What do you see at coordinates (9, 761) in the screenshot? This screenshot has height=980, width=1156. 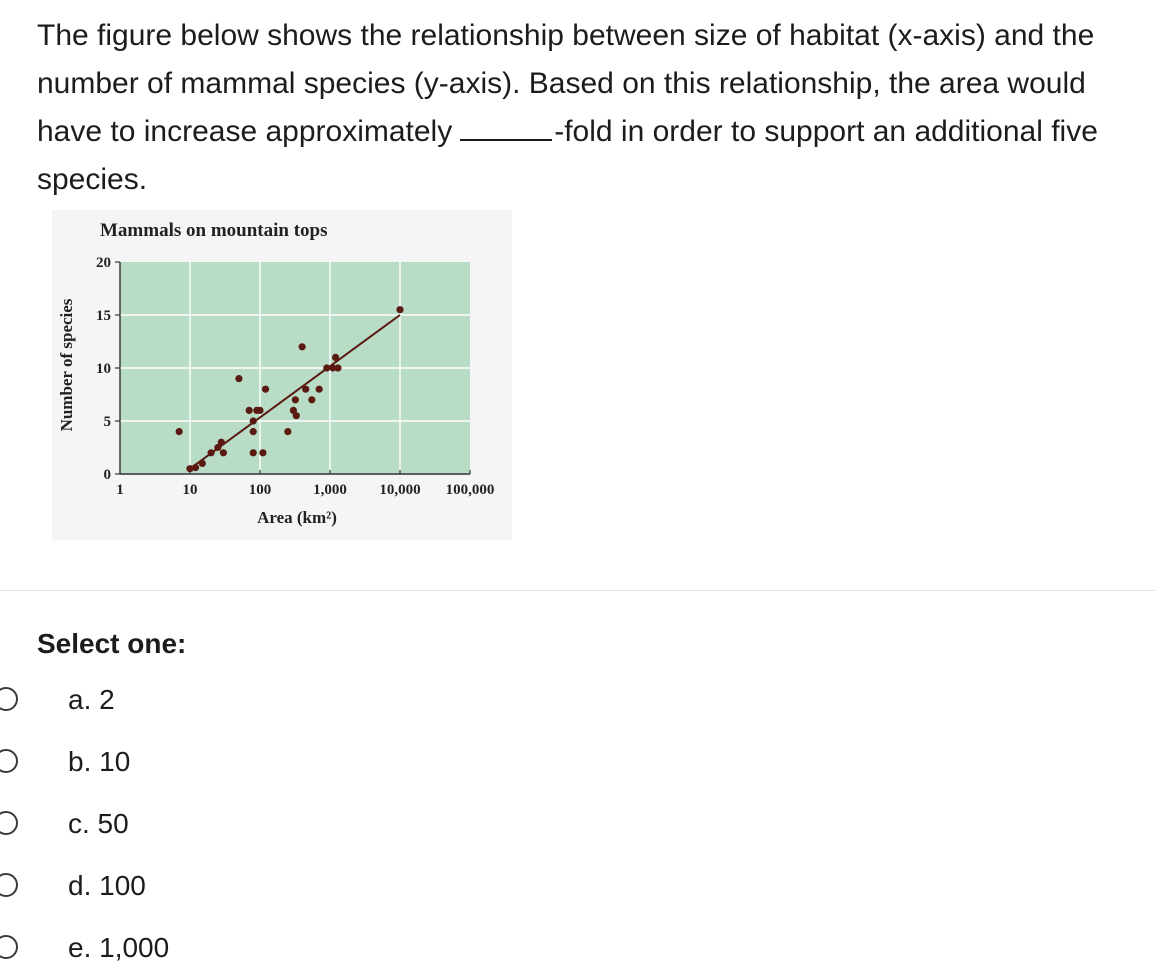 I see `radio-option-b` at bounding box center [9, 761].